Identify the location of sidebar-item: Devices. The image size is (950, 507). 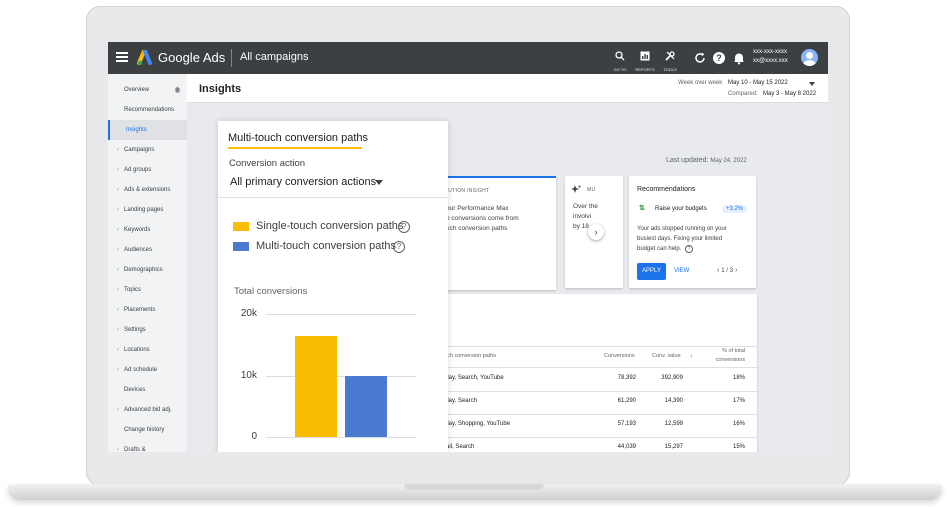
(147, 390).